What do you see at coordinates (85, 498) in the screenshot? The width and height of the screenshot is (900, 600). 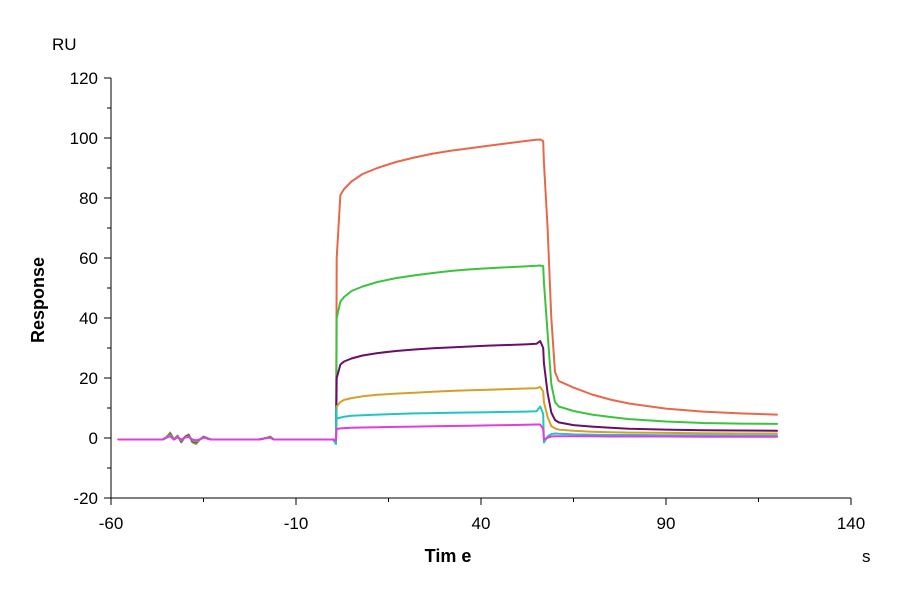 I see `y-tick-label: -20` at bounding box center [85, 498].